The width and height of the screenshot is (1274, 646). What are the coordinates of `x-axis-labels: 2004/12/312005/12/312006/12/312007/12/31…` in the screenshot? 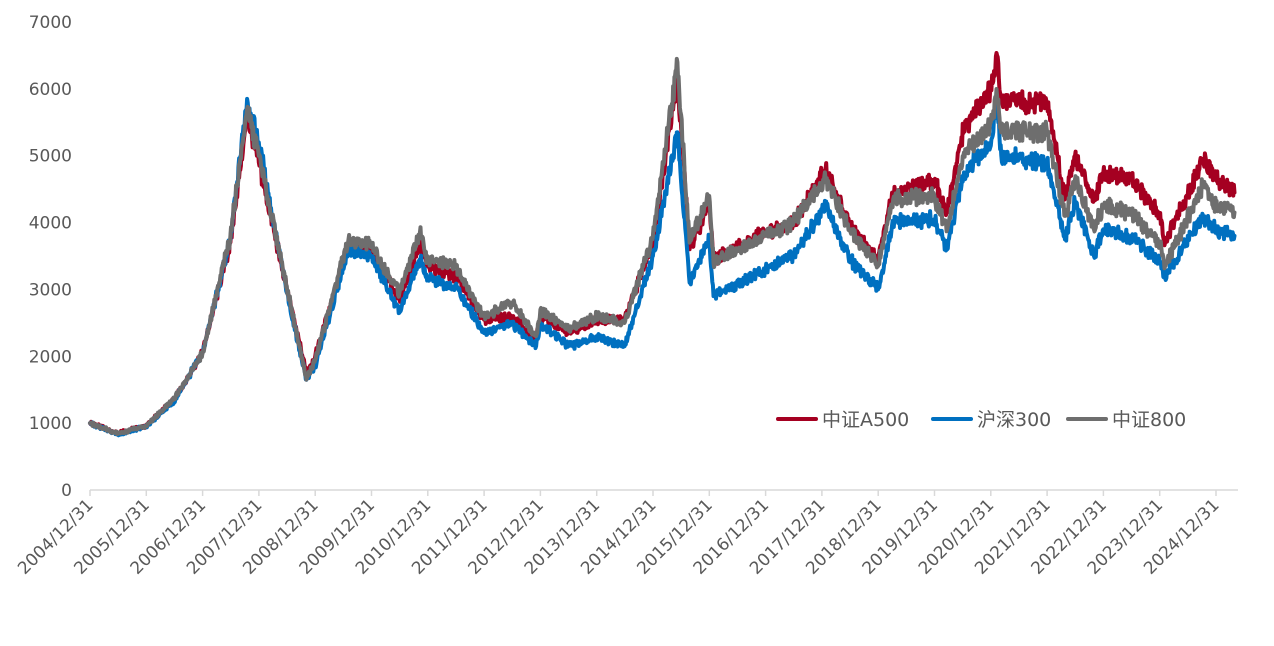 It's located at (618, 536).